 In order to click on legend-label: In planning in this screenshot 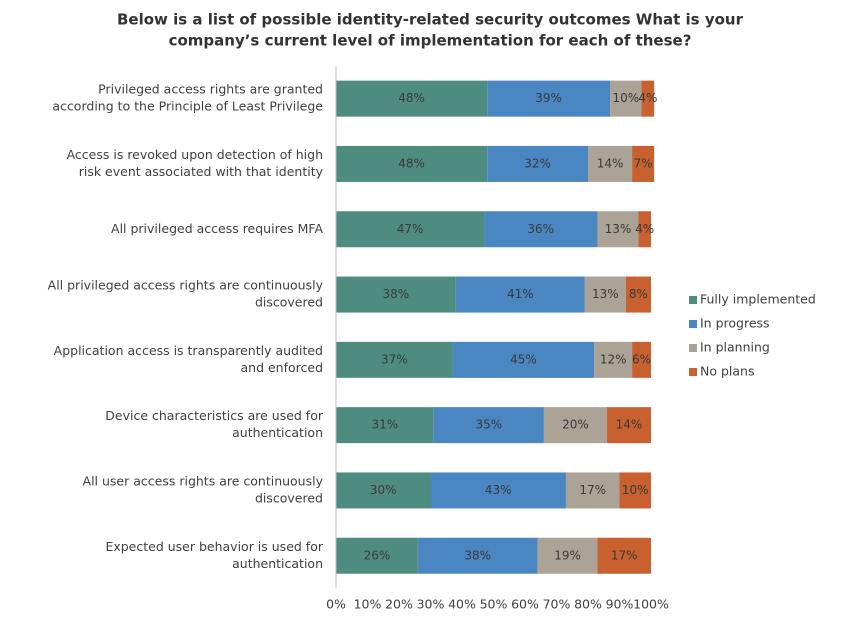, I will do `click(735, 347)`.